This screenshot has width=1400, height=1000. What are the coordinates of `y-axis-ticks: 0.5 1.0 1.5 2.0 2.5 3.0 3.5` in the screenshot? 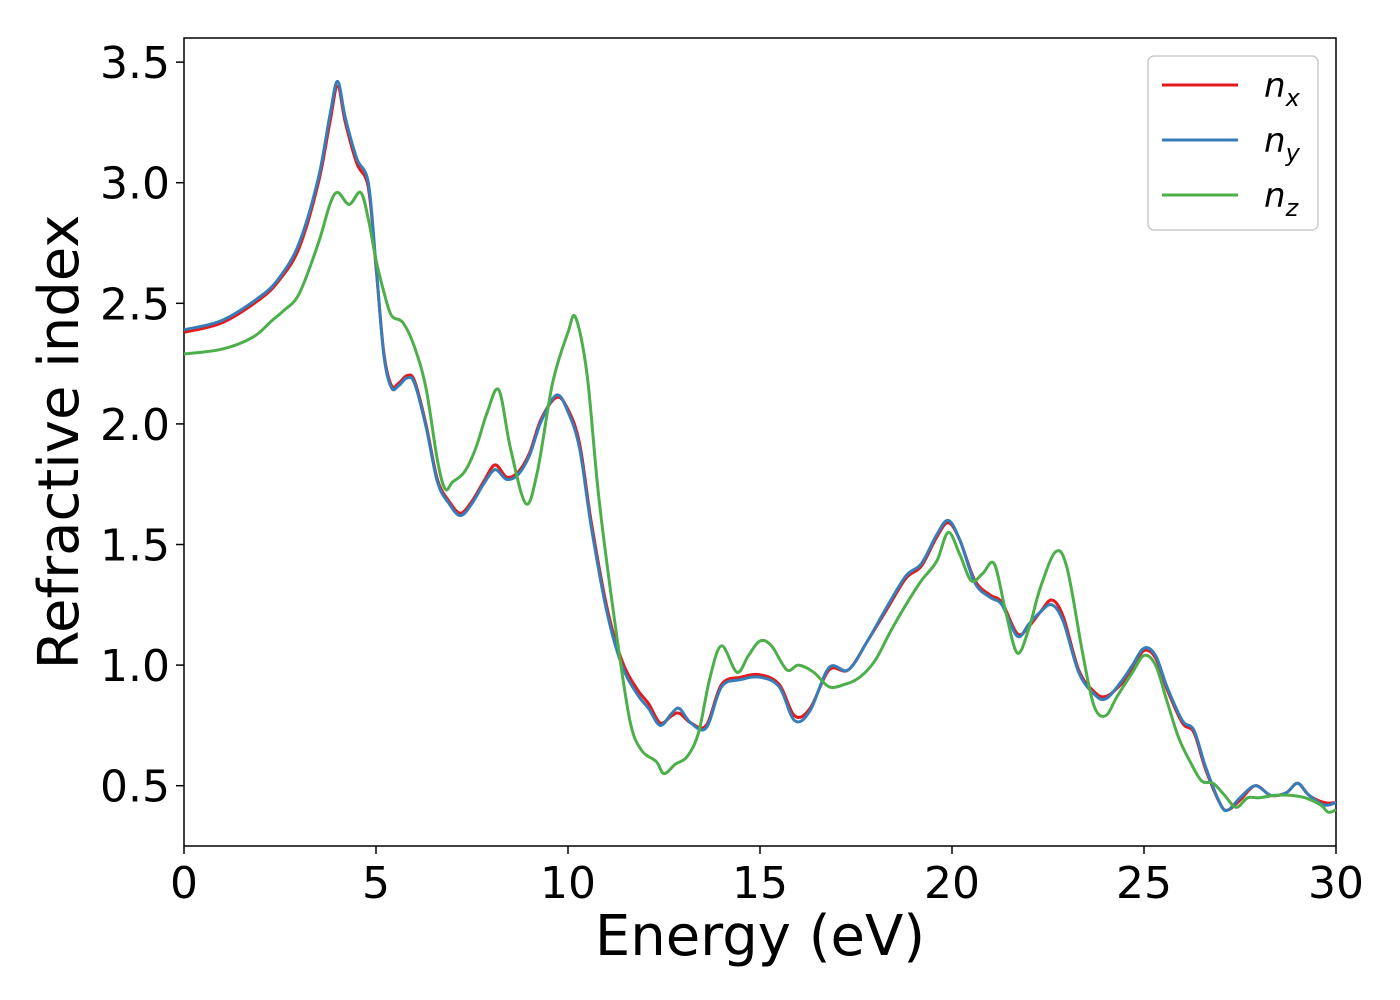 It's located at (142, 425).